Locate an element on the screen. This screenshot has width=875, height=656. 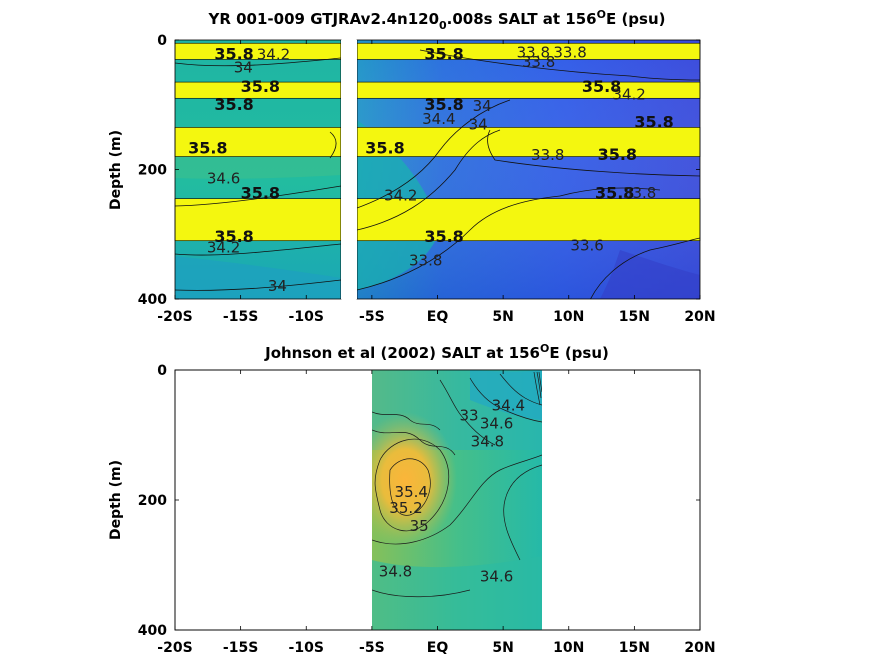
x-tick-label: -20S is located at coordinates (174, 317).